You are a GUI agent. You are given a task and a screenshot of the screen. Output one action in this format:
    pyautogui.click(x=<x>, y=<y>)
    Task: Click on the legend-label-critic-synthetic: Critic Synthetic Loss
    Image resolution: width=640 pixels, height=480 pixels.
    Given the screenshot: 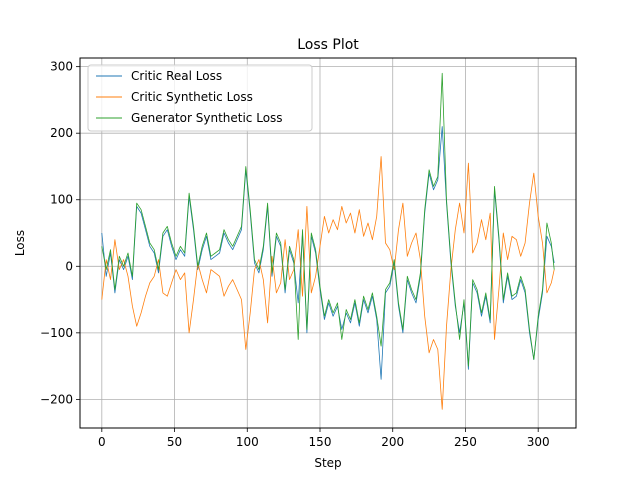 What is the action you would take?
    pyautogui.click(x=192, y=97)
    